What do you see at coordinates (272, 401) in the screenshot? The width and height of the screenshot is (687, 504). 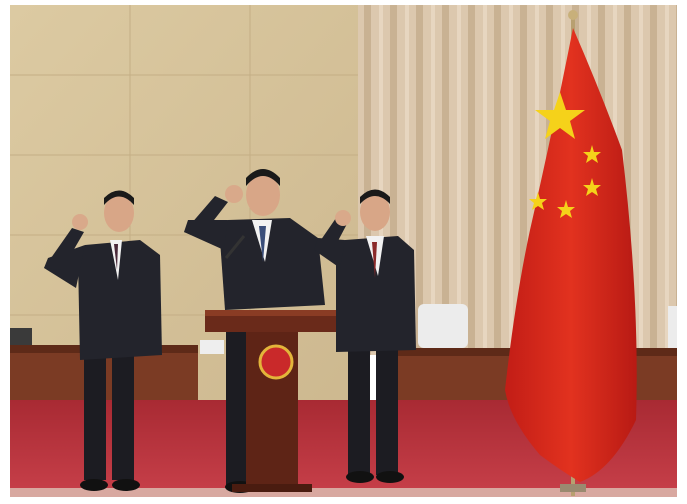 I see `podium` at bounding box center [272, 401].